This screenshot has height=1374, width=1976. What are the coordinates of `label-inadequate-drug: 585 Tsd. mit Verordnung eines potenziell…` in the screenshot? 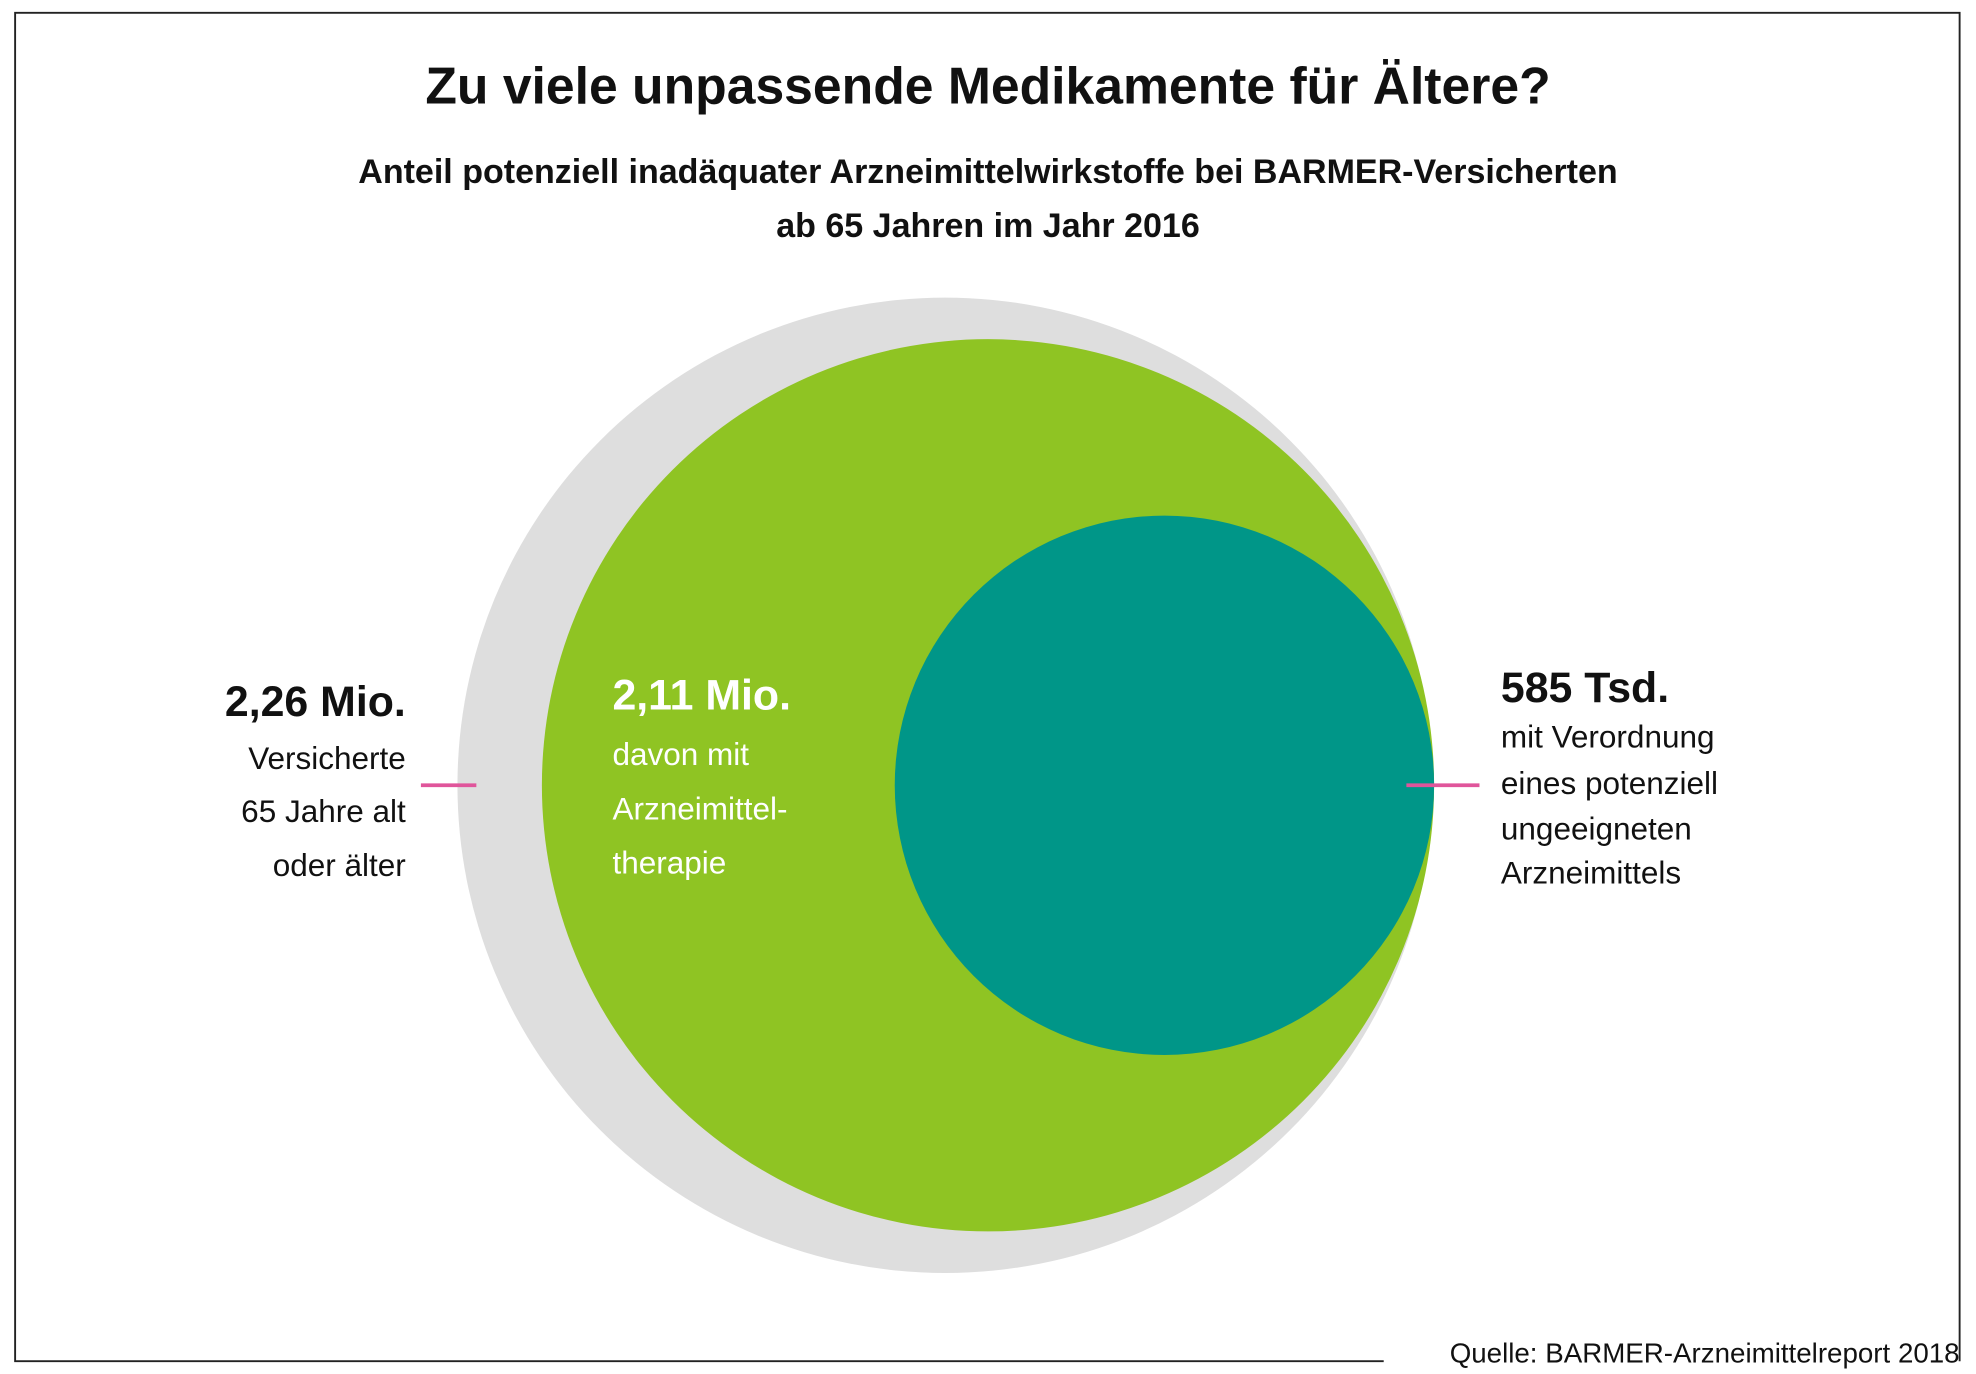 It's located at (1609, 777).